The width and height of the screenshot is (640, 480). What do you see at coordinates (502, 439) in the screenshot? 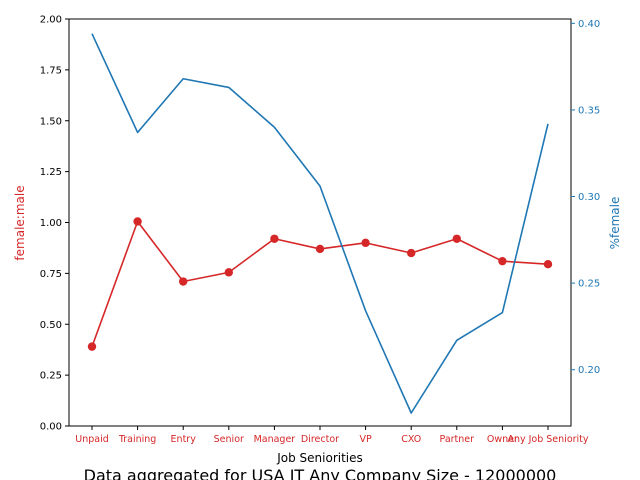
I see `x-category-label: Owner` at bounding box center [502, 439].